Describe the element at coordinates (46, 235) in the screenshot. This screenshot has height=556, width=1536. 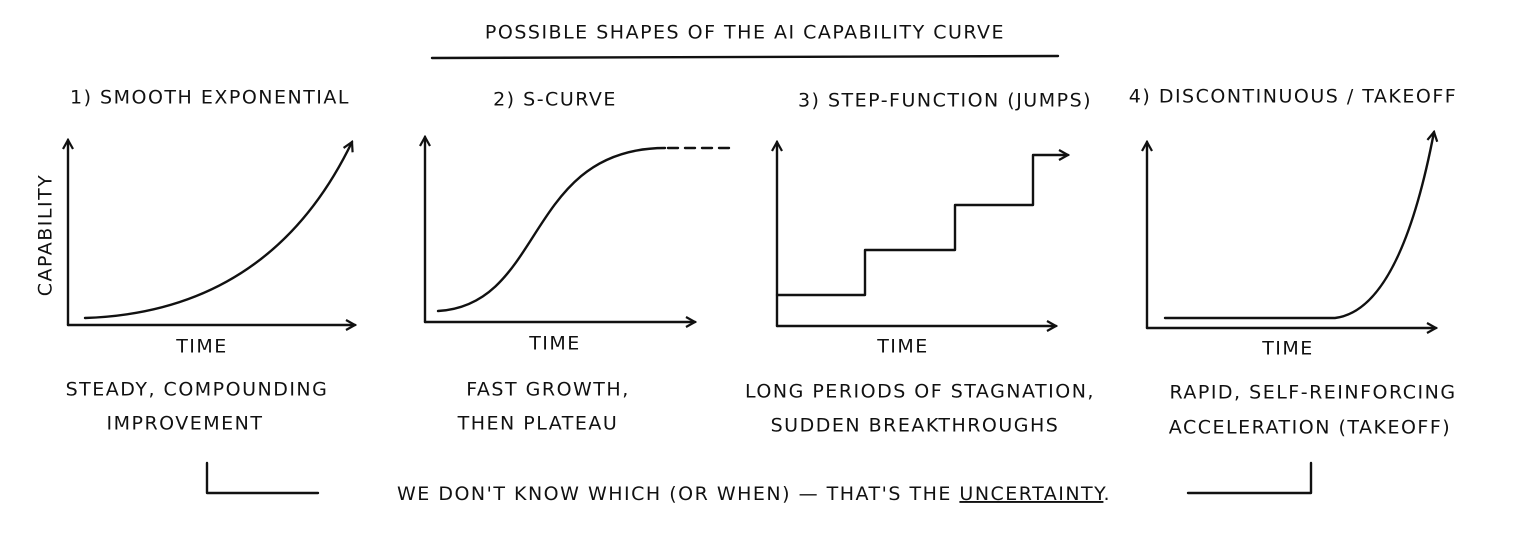
I see `y-axis-label: CAPABILITY` at that location.